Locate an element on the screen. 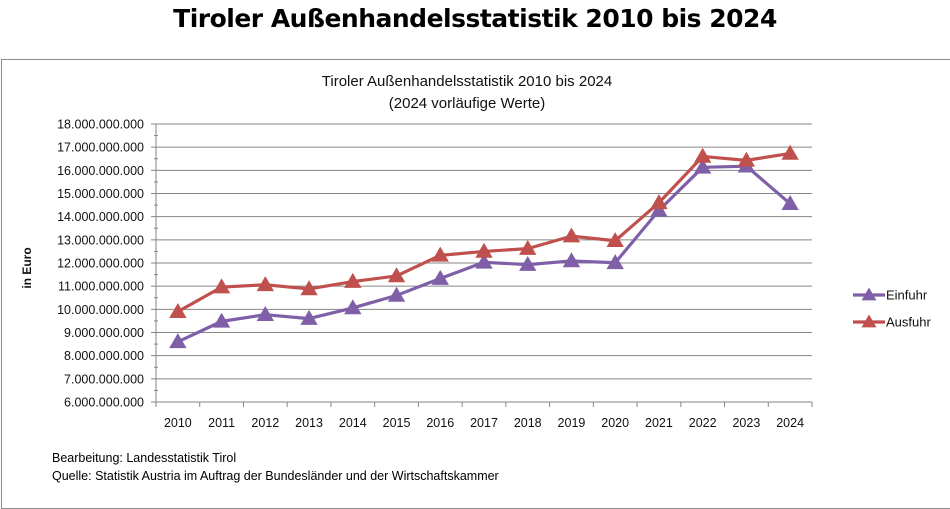 Image resolution: width=950 pixels, height=509 pixels. y-tick-label: 14.000.000.000 is located at coordinates (100, 217).